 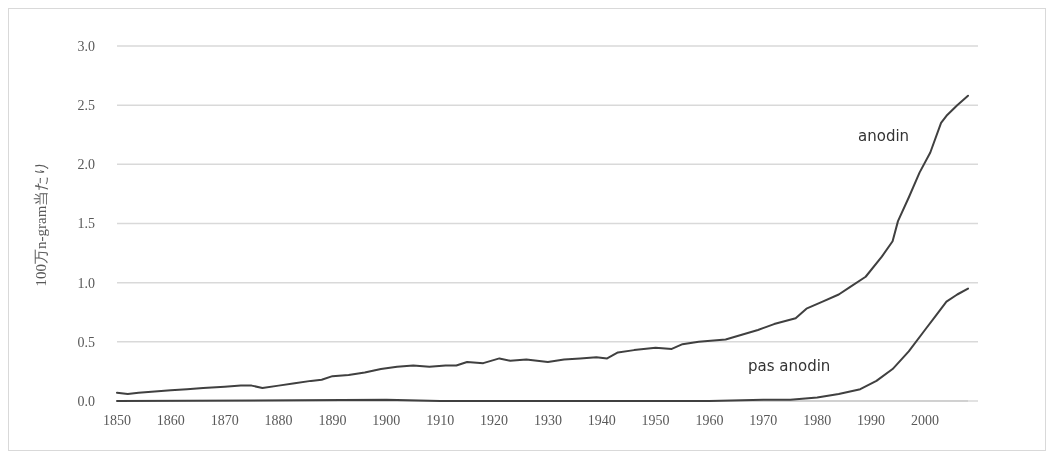 What do you see at coordinates (117, 420) in the screenshot?
I see `x-tick-label: 1850` at bounding box center [117, 420].